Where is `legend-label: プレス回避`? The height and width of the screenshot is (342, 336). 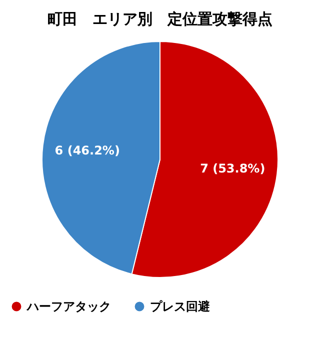
legend-label: プレス回避 is located at coordinates (180, 307).